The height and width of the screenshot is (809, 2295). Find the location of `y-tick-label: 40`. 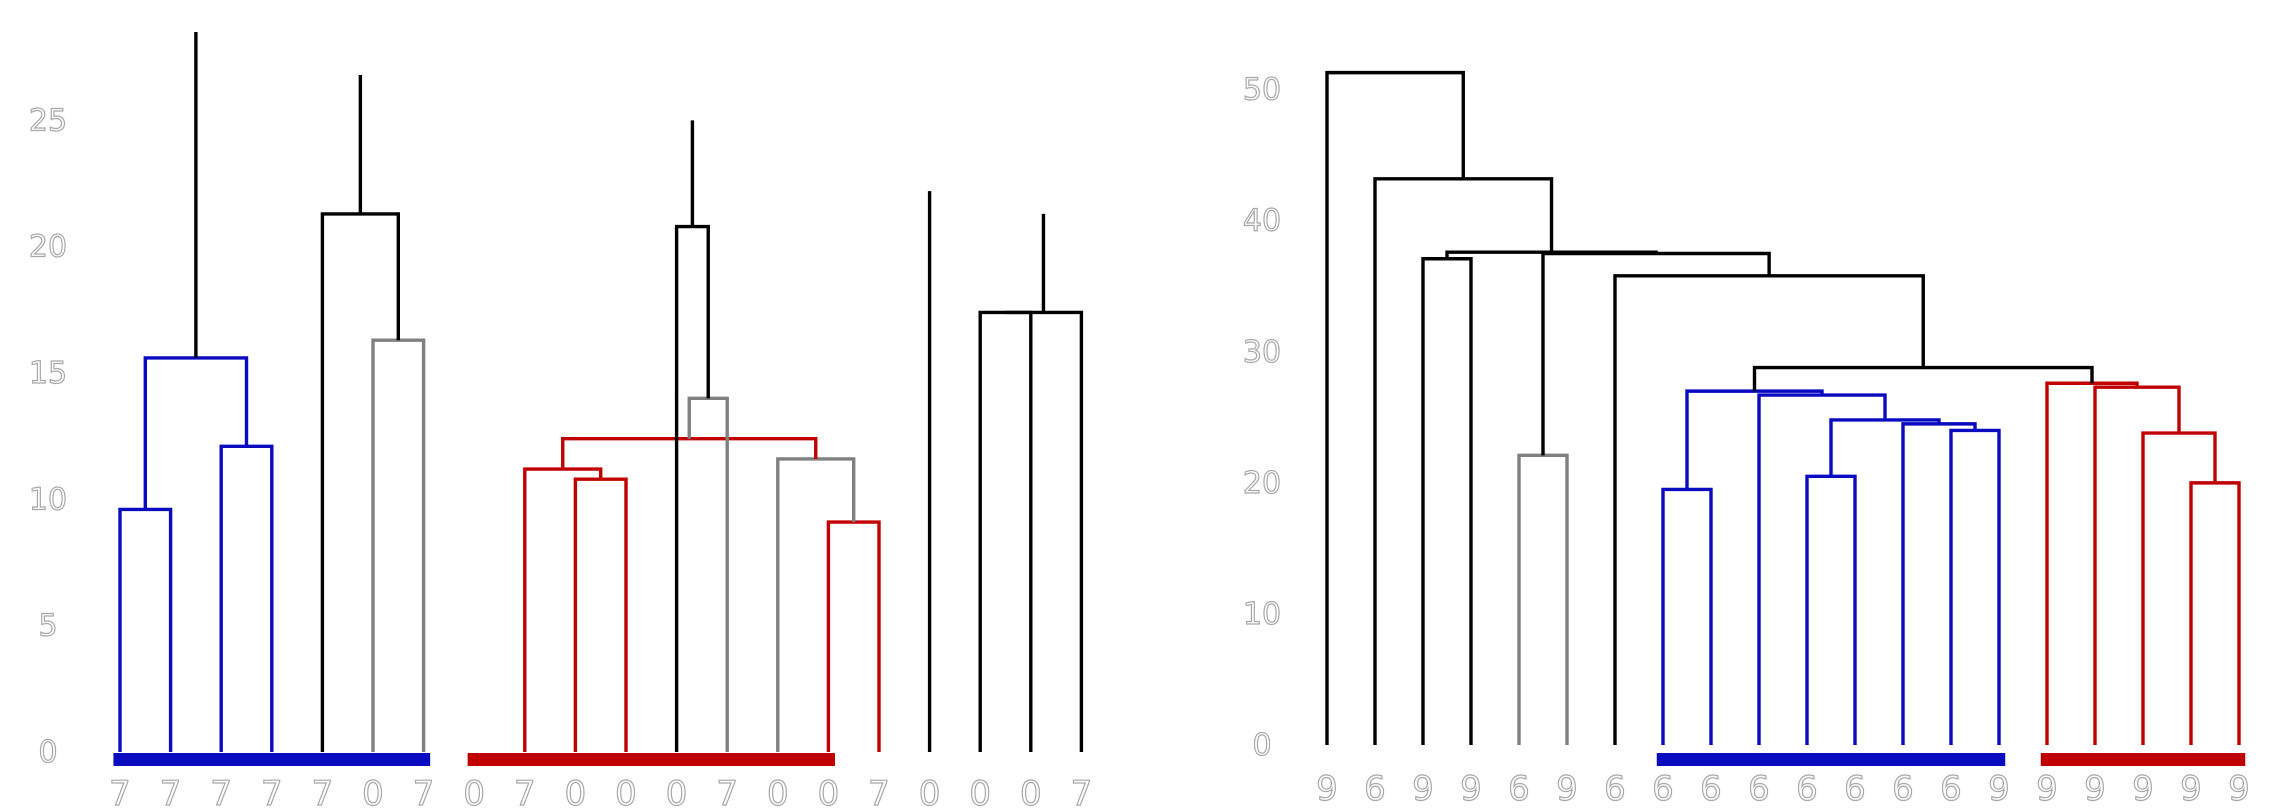

y-tick-label: 40 is located at coordinates (1262, 221).